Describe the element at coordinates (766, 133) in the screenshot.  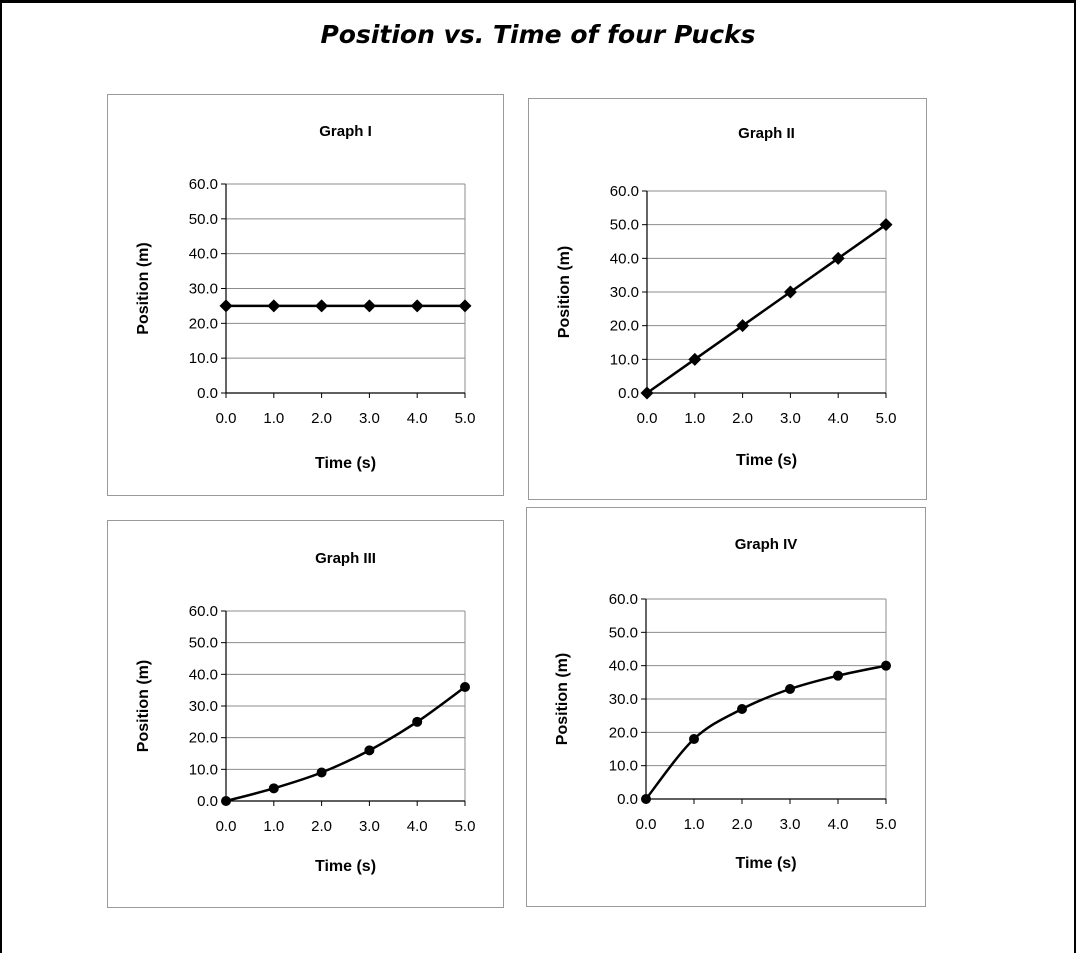
I see `chart-title: Graph II` at that location.